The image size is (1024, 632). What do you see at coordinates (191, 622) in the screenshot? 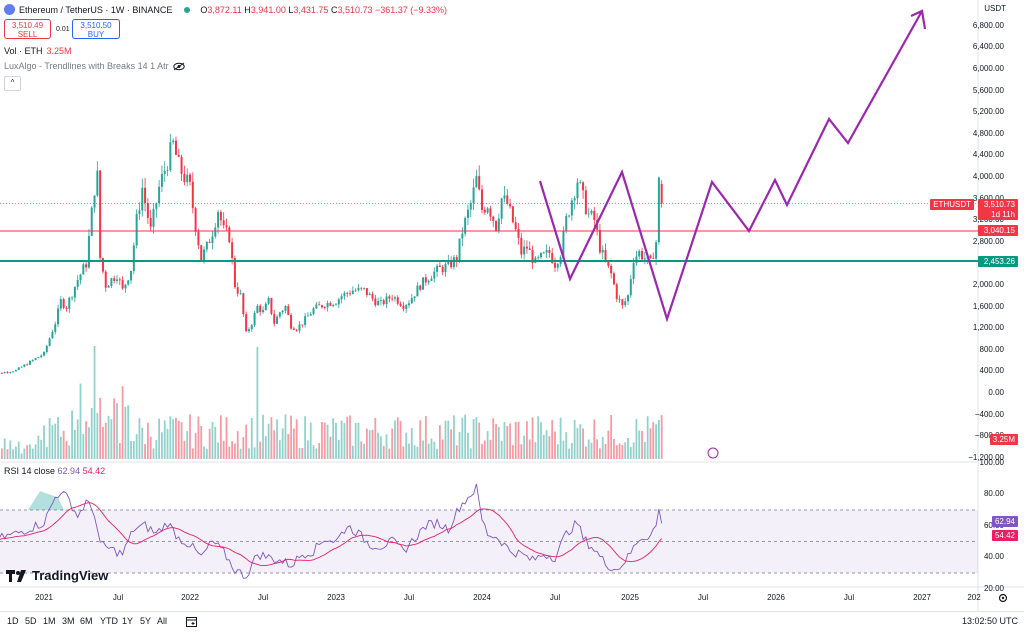
I see `date-range-icon` at bounding box center [191, 622].